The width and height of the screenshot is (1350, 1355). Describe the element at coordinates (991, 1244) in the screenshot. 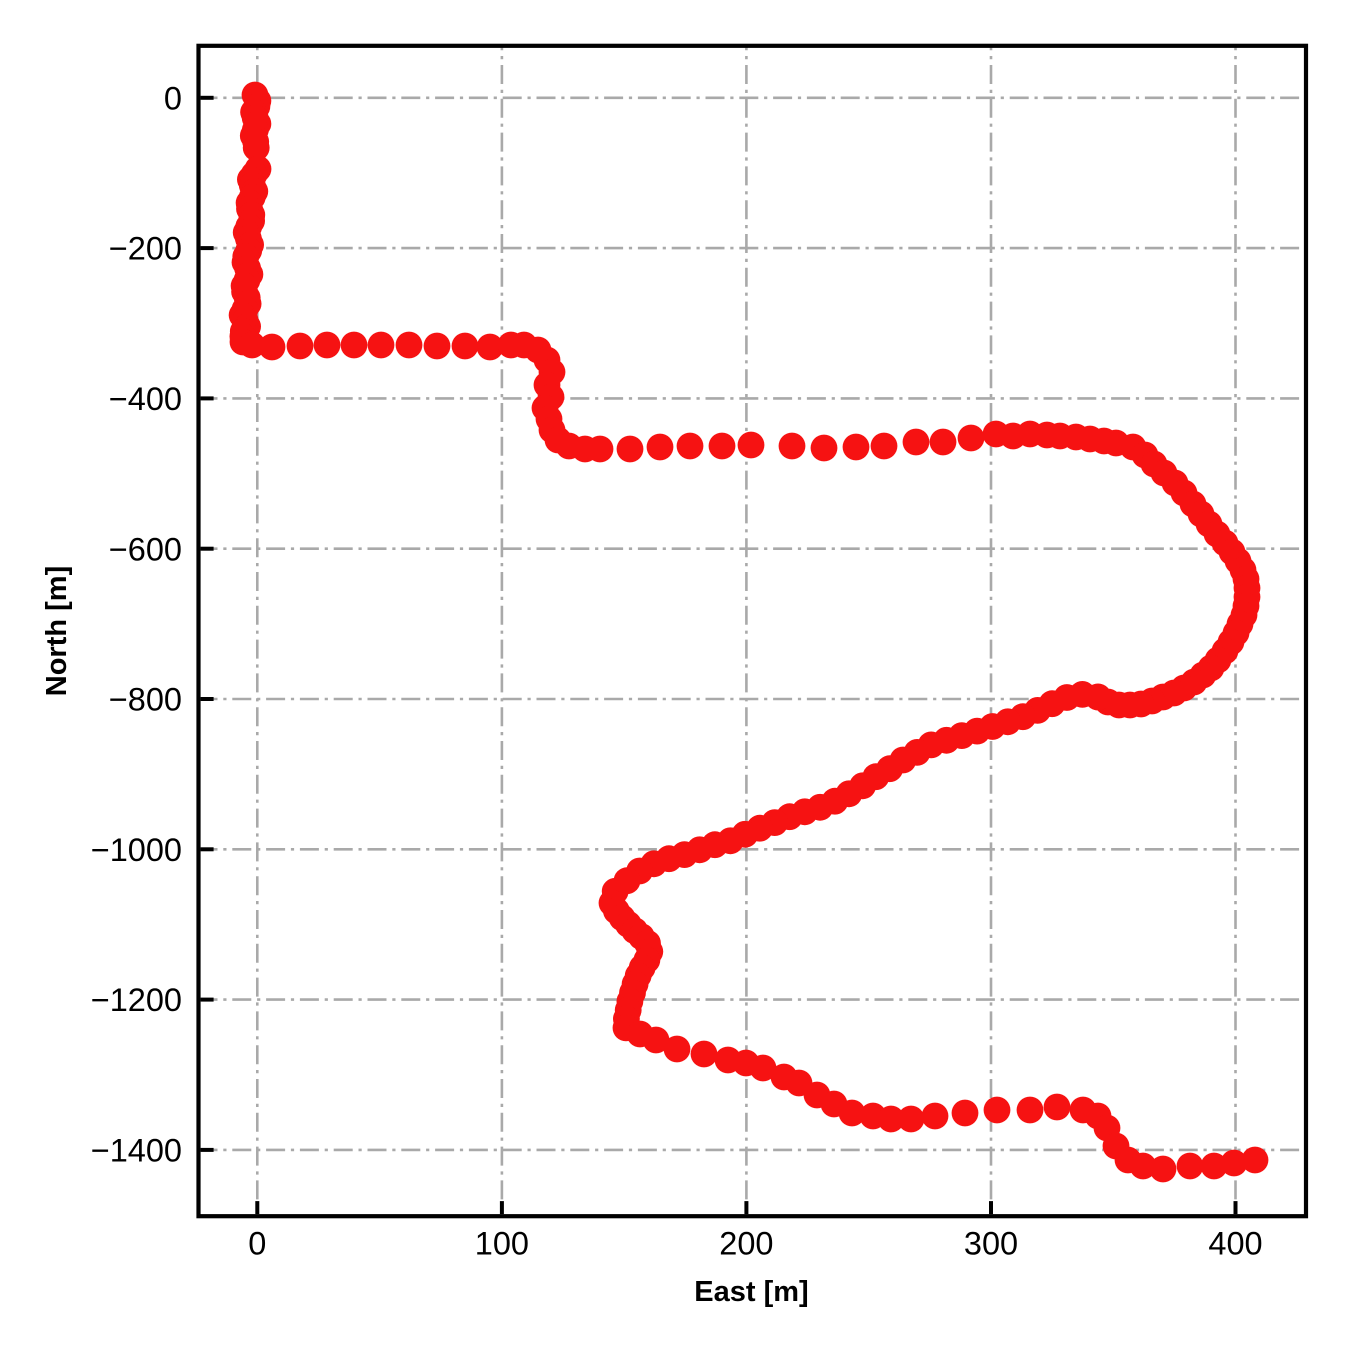

I see `svg-text: 300` at that location.